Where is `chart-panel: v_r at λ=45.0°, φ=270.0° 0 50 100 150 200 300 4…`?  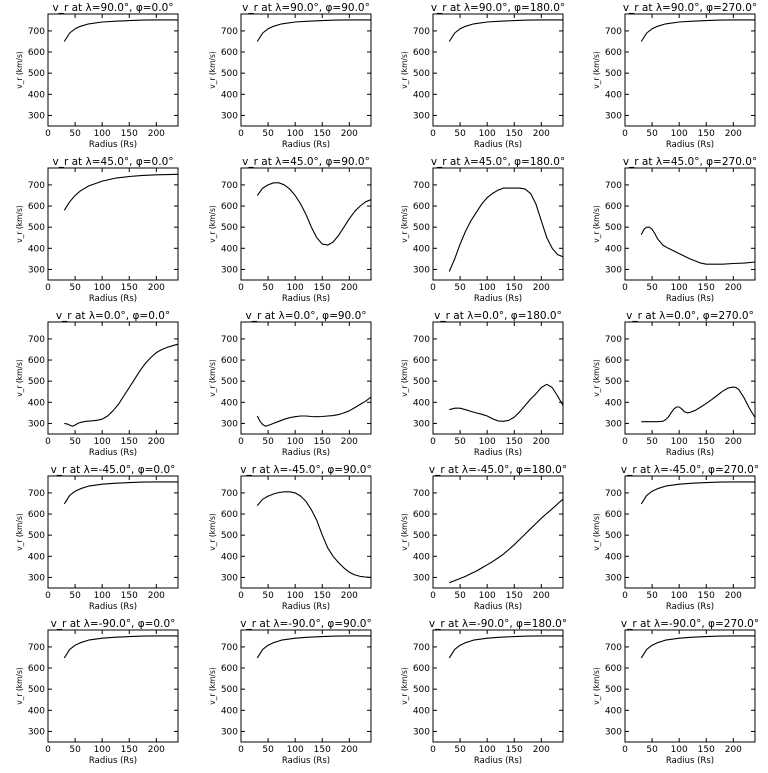 chart-panel: v_r at λ=45.0°, φ=270.0° 0 50 100 150 200 300 4… is located at coordinates (674, 230).